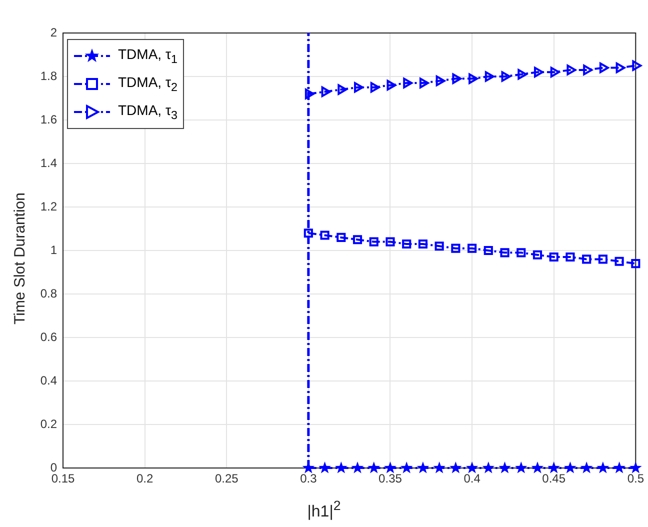  Describe the element at coordinates (49, 337) in the screenshot. I see `y-tick-label: 0.6` at that location.